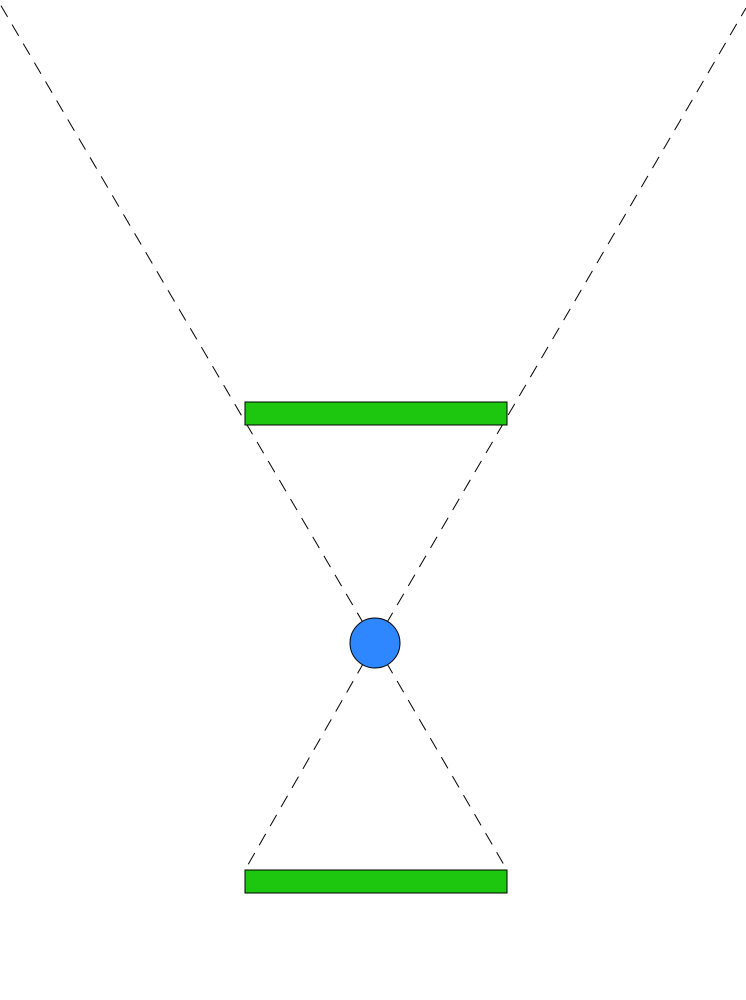 This screenshot has width=746, height=1000. Describe the element at coordinates (375, 643) in the screenshot. I see `center-point` at that location.